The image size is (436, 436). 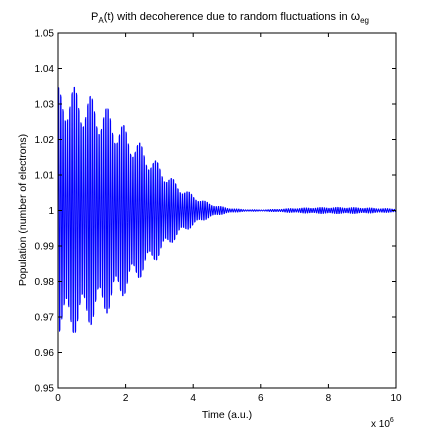 What do you see at coordinates (45, 34) in the screenshot?
I see `y-tick-label: 1.05` at bounding box center [45, 34].